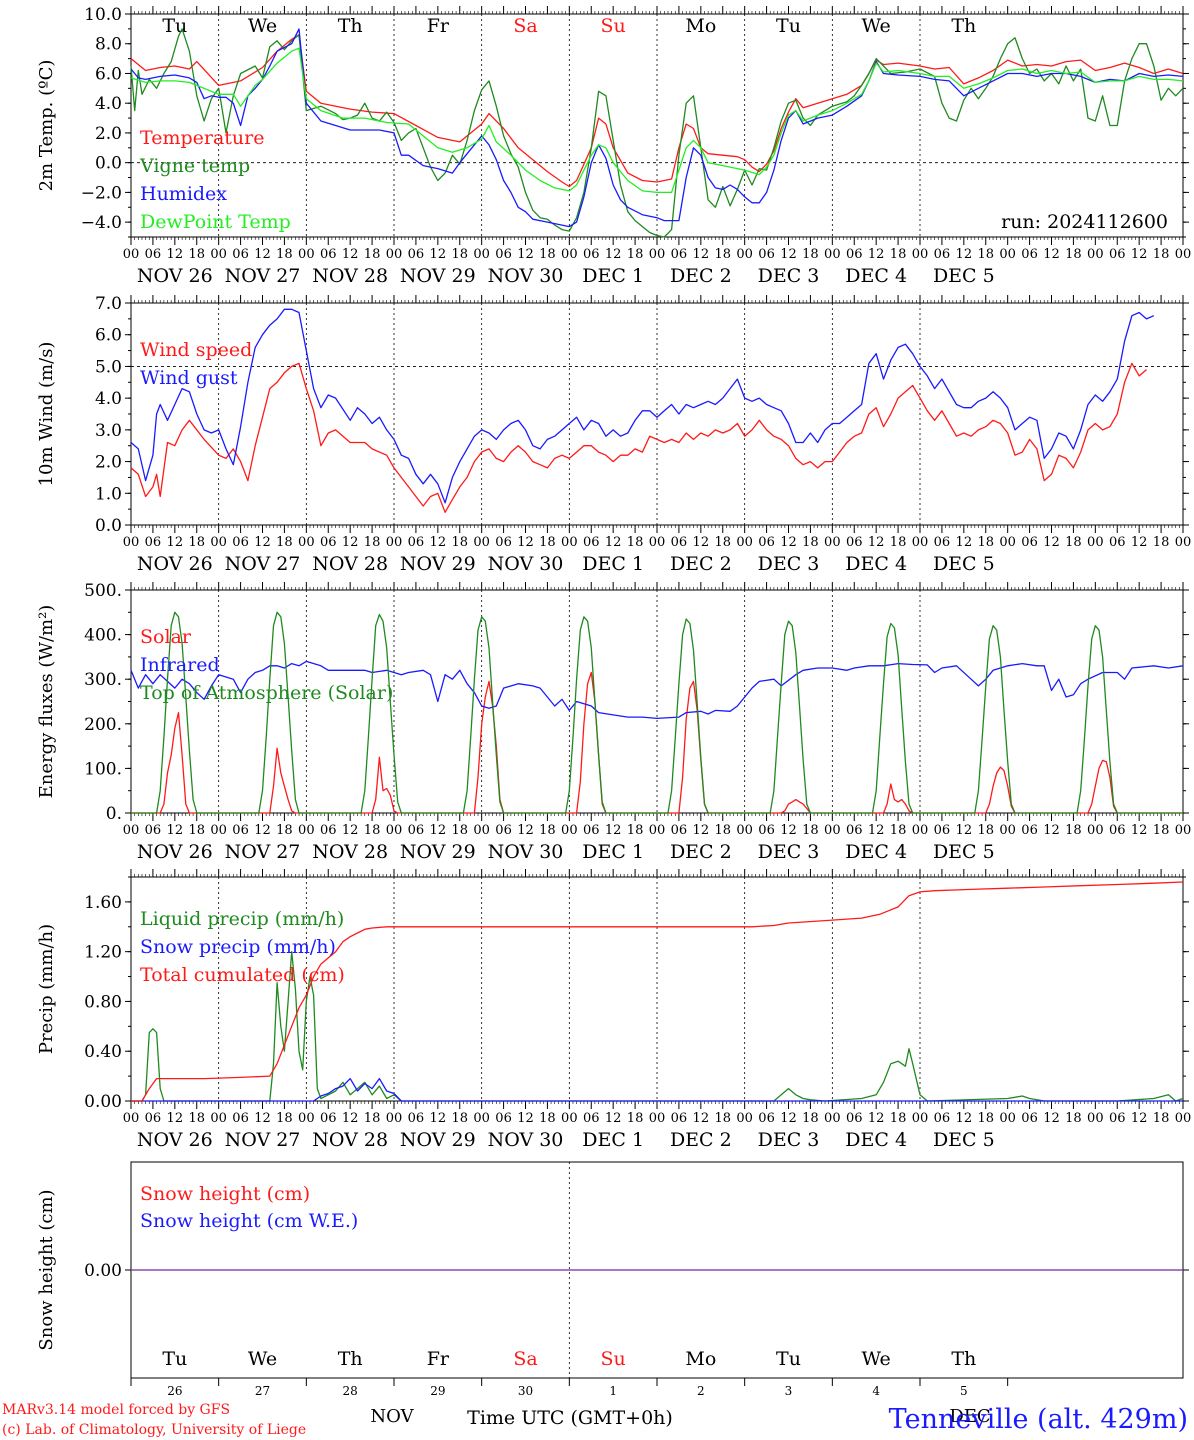  I want to click on y-tick-label: 8.0, so click(108, 45).